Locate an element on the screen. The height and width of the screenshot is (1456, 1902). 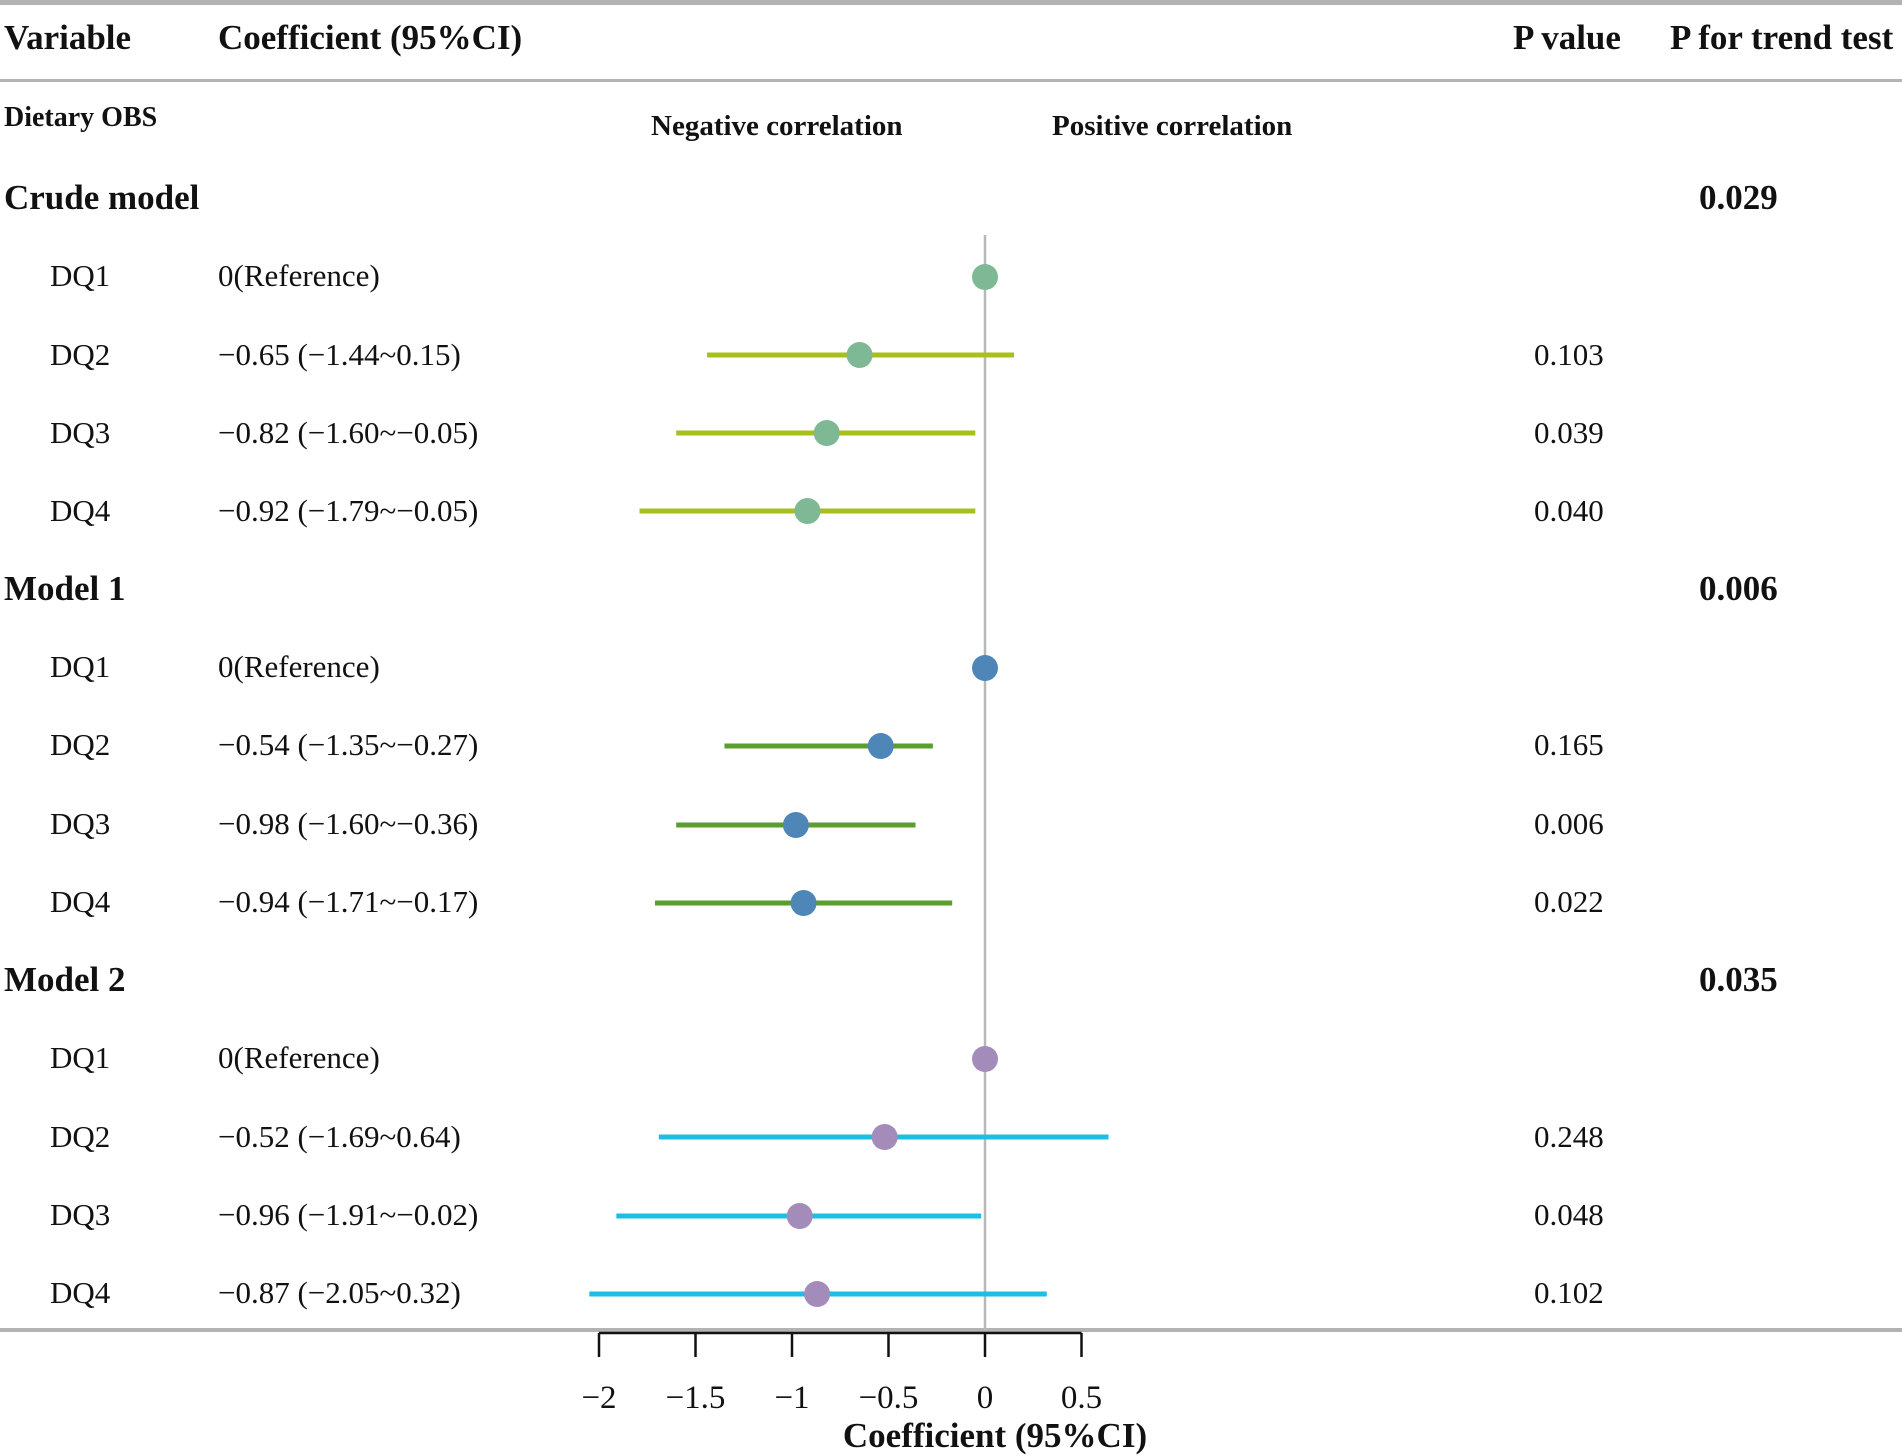
x-tick-label: −2 is located at coordinates (598, 1398).